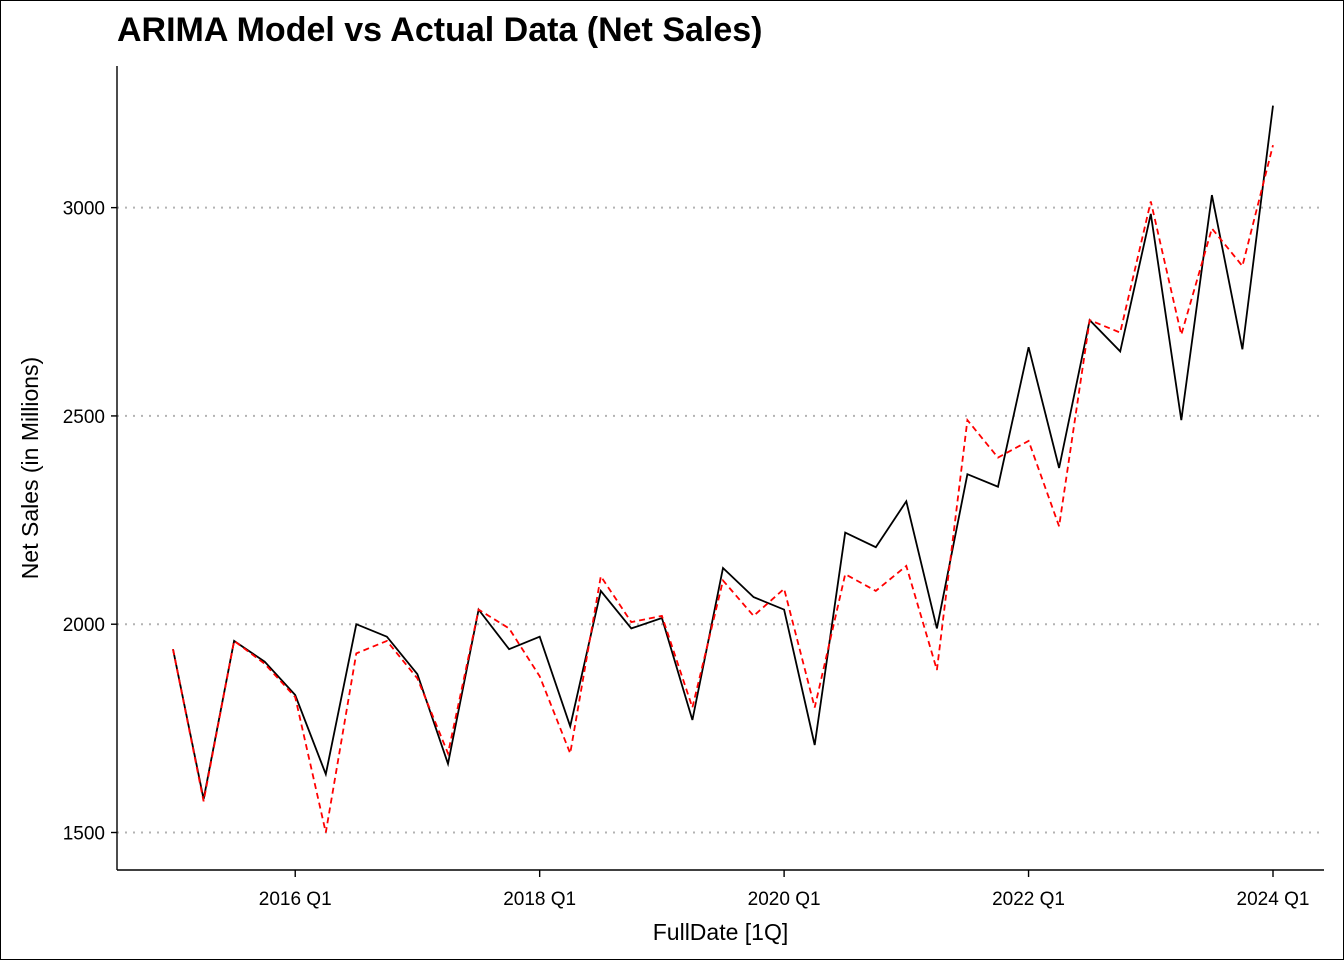 This screenshot has height=960, width=1344. What do you see at coordinates (440, 30) in the screenshot?
I see `chart-title: ARIMA Model vs Actual Data (Net Sales)` at bounding box center [440, 30].